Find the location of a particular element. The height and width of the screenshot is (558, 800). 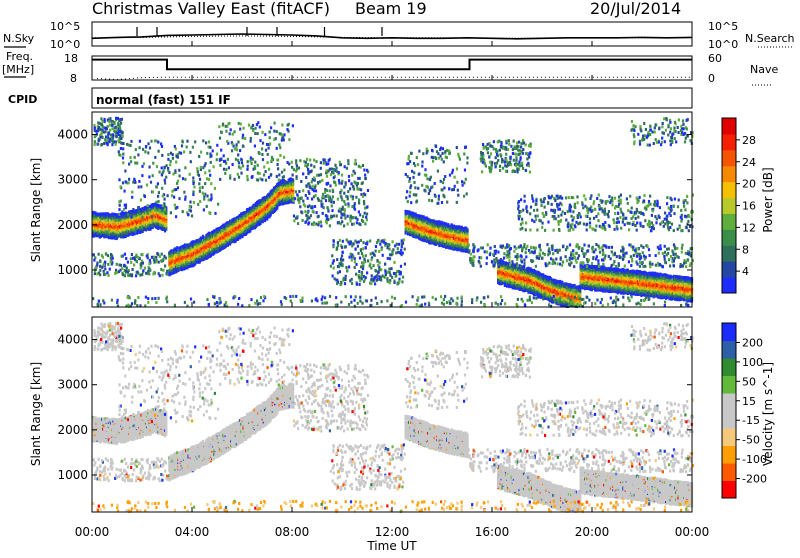

freq-tick-bottom: 8 is located at coordinates (73, 78).